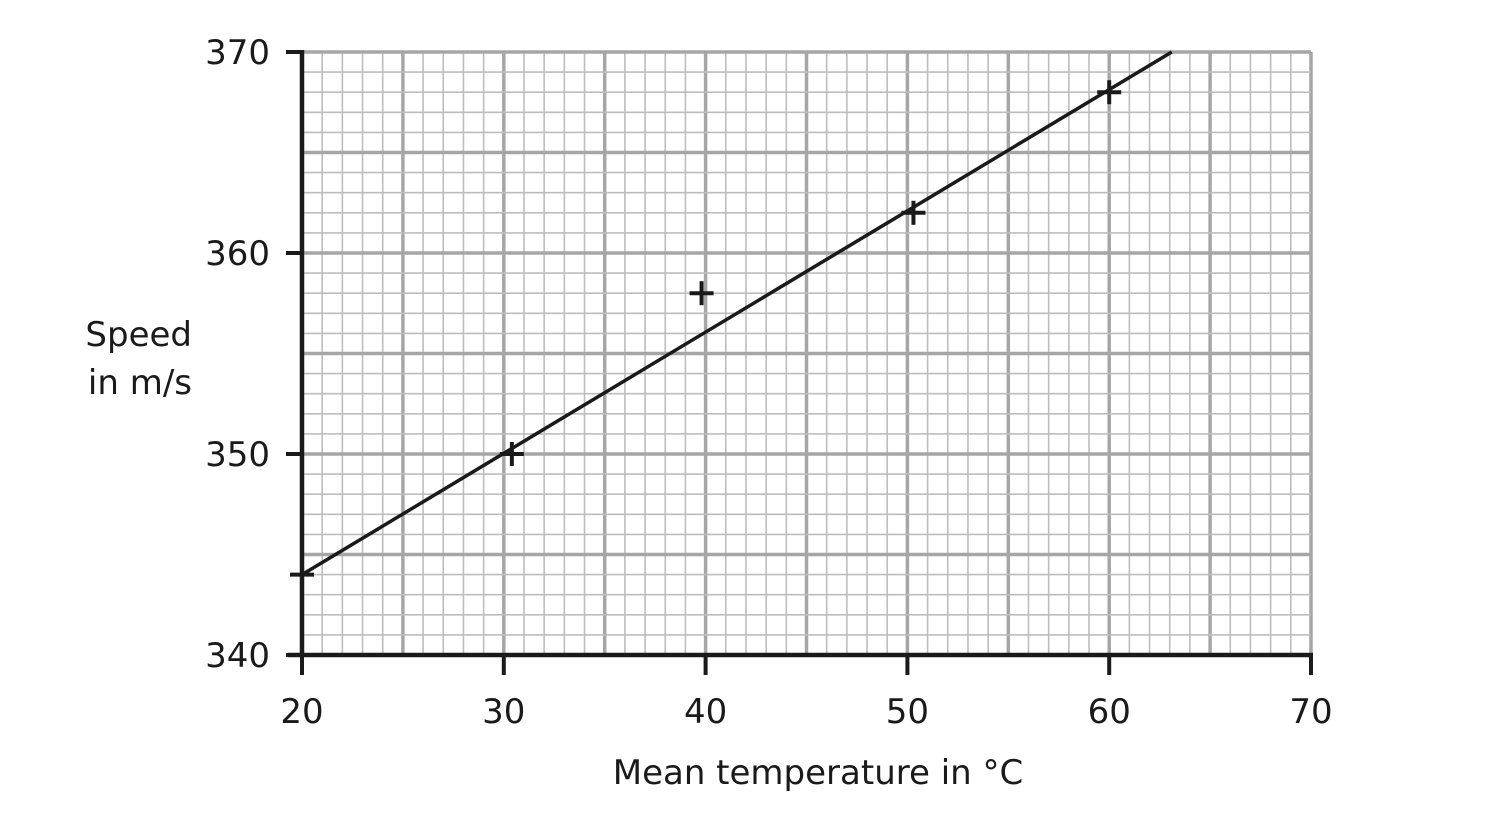  I want to click on x-tick-label: 40, so click(705, 712).